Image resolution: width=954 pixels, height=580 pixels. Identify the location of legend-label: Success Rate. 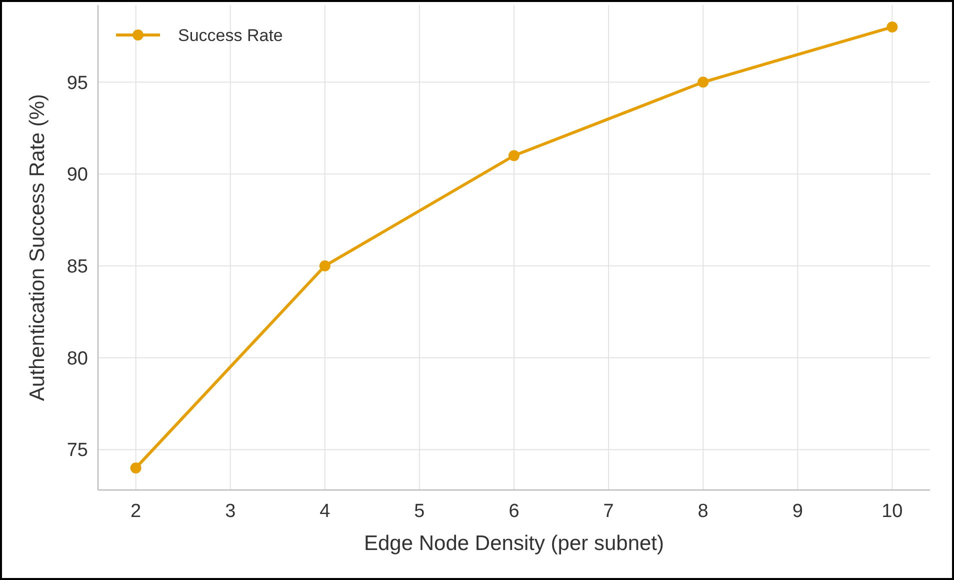
(230, 35).